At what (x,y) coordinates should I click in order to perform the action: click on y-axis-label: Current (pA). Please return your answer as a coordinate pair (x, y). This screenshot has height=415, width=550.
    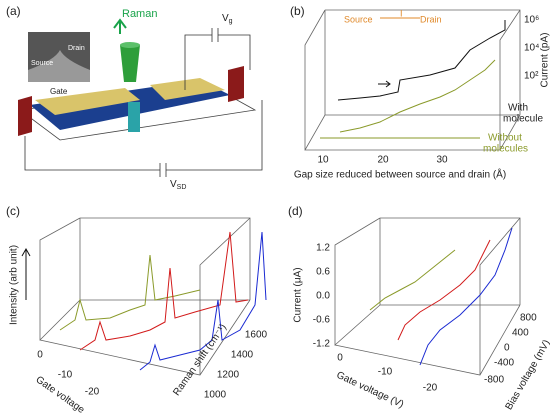
    Looking at the image, I should click on (545, 59).